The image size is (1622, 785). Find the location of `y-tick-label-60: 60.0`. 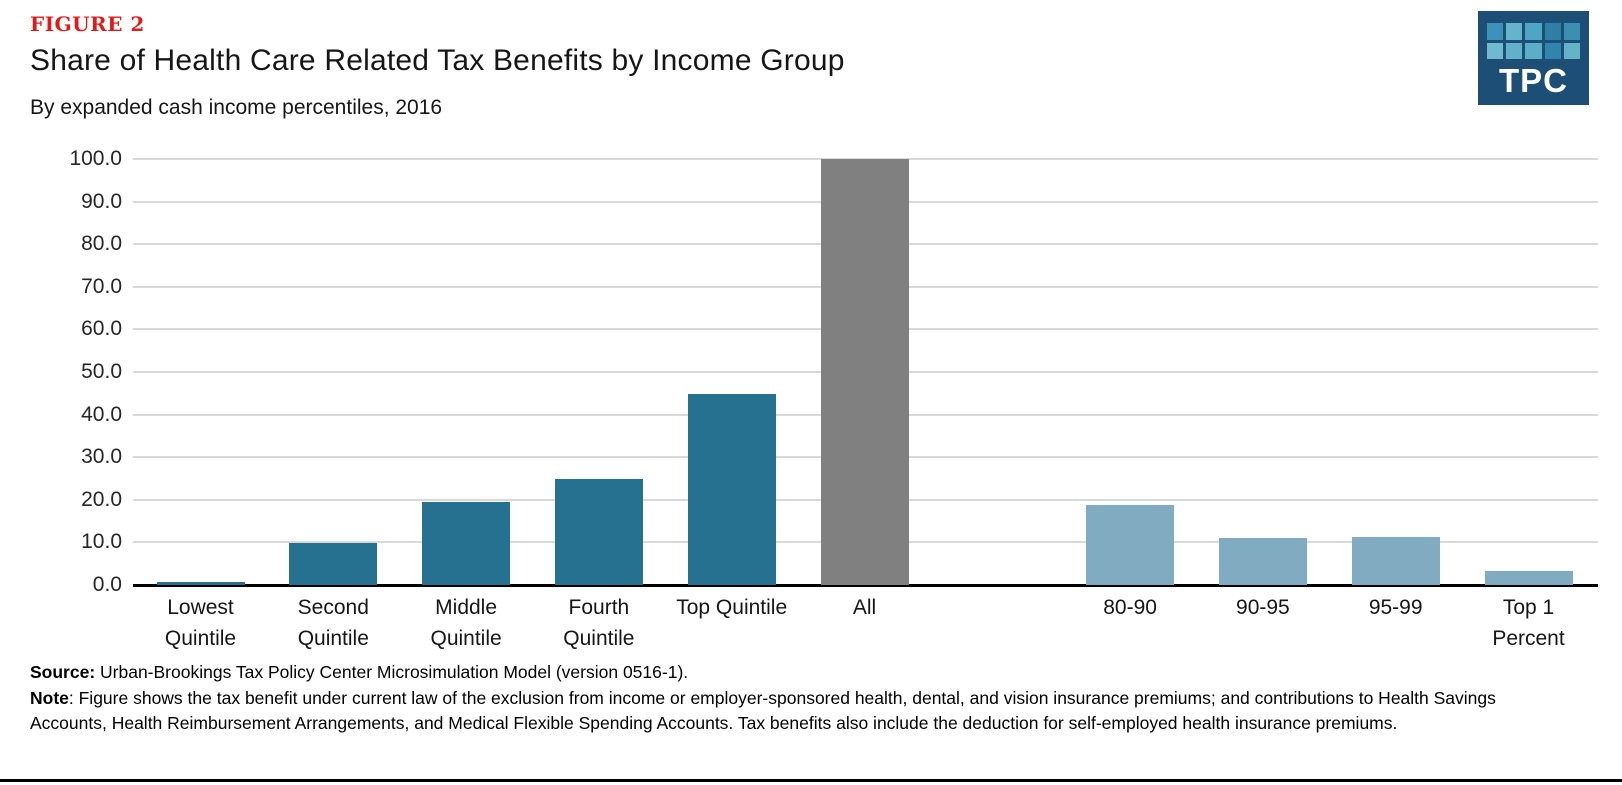

y-tick-label-60: 60.0 is located at coordinates (101, 329).